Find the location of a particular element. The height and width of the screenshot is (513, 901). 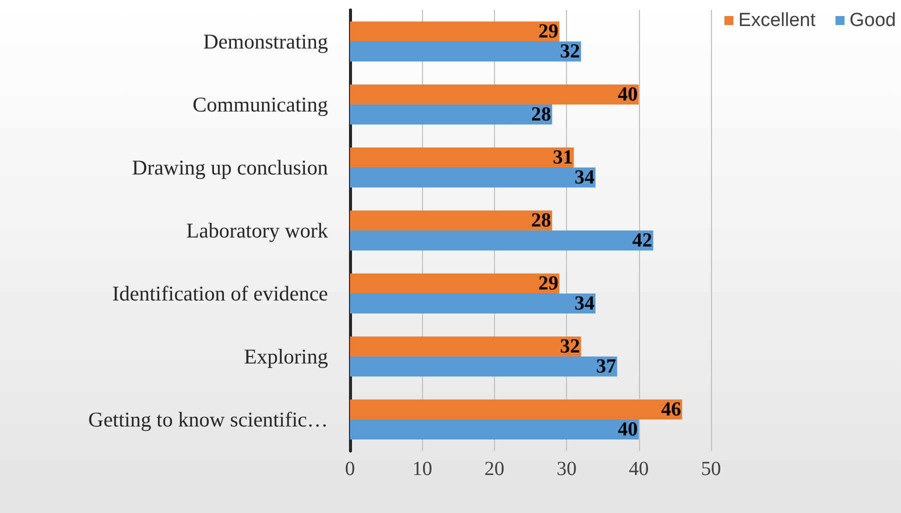

y-tick-label: Communicating is located at coordinates (260, 104).